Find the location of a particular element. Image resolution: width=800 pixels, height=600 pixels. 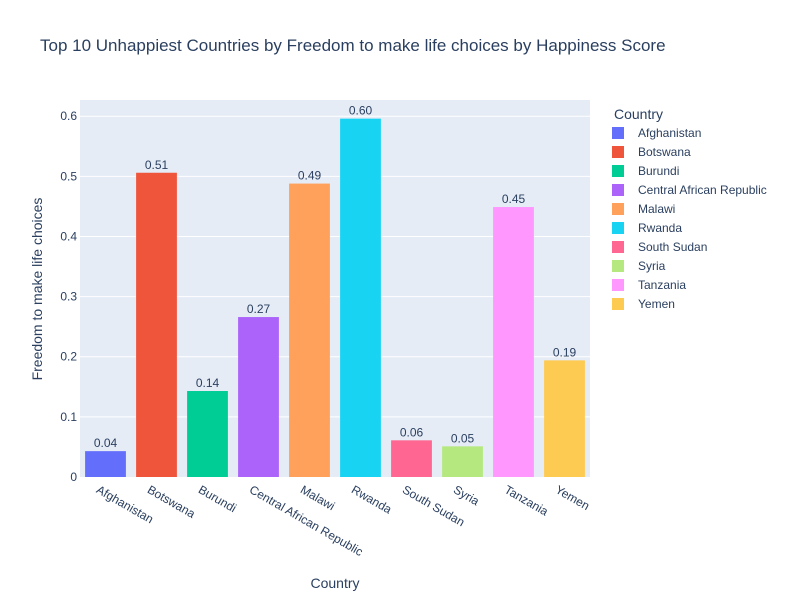

legend-item-label: Tanzania is located at coordinates (662, 285).